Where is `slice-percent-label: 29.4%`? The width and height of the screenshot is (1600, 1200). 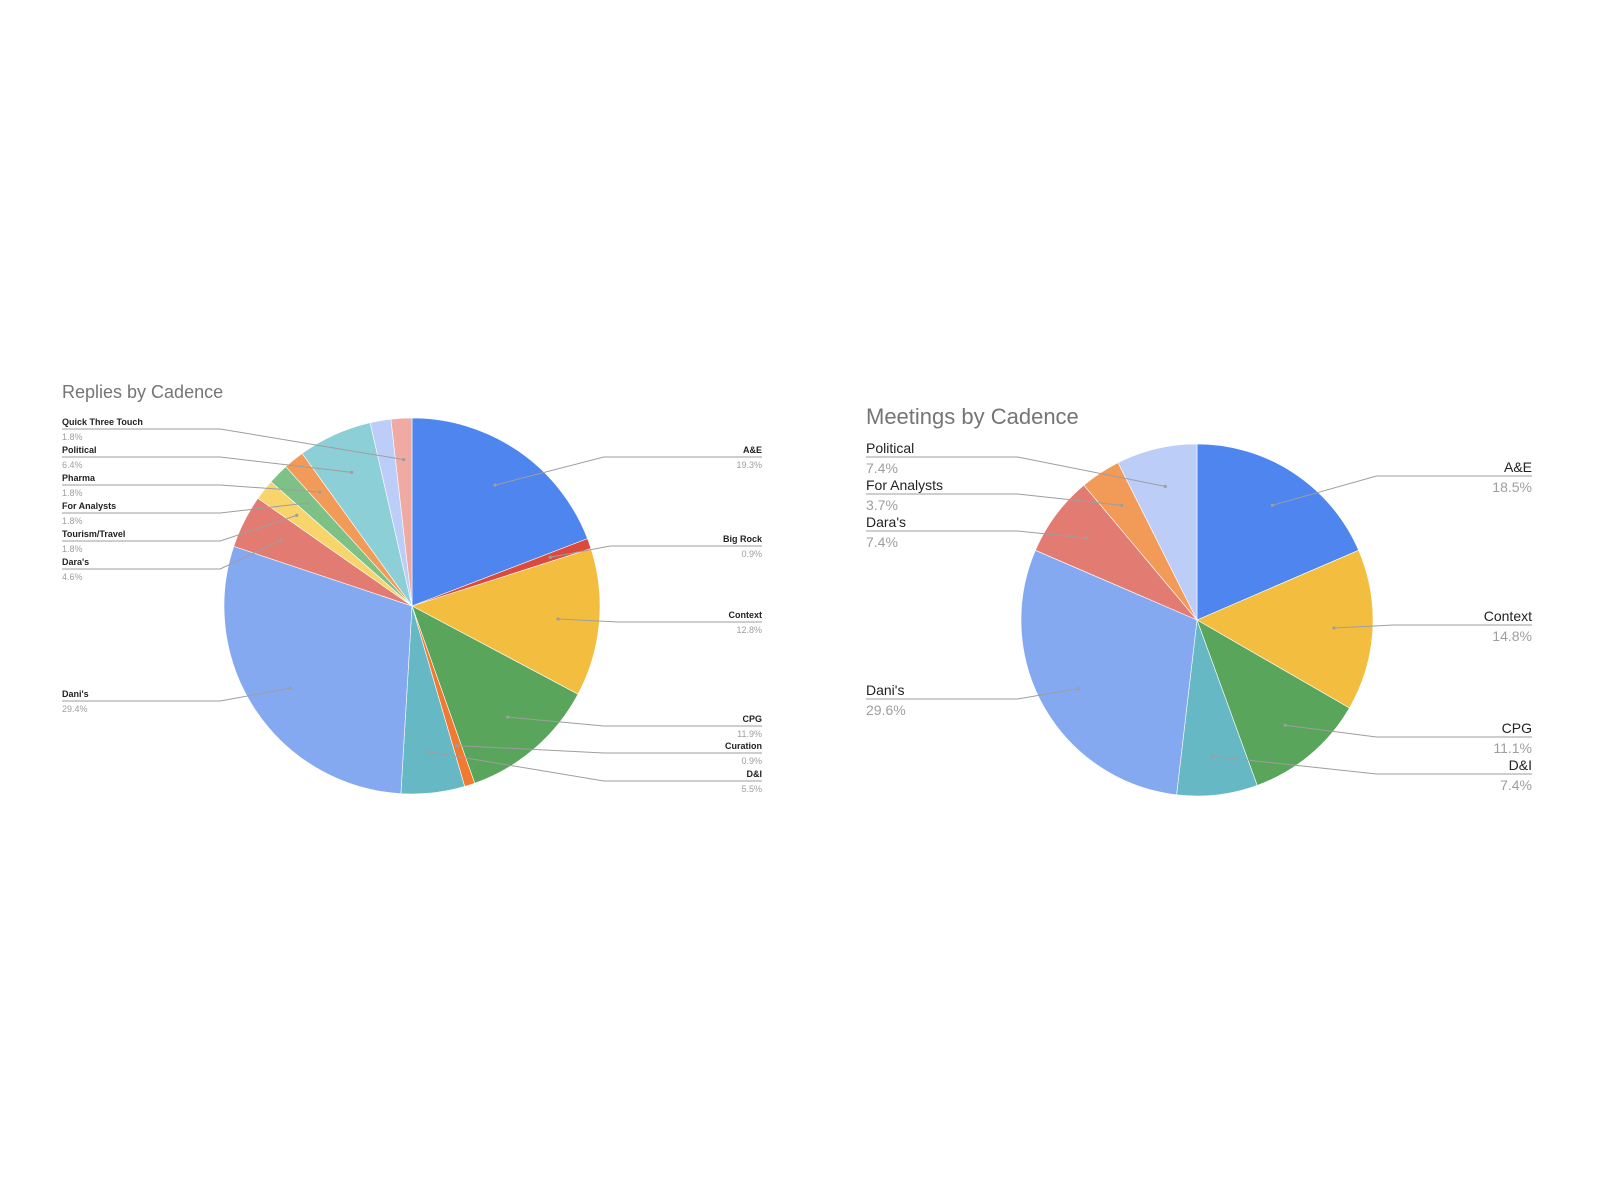 slice-percent-label: 29.4% is located at coordinates (75, 709).